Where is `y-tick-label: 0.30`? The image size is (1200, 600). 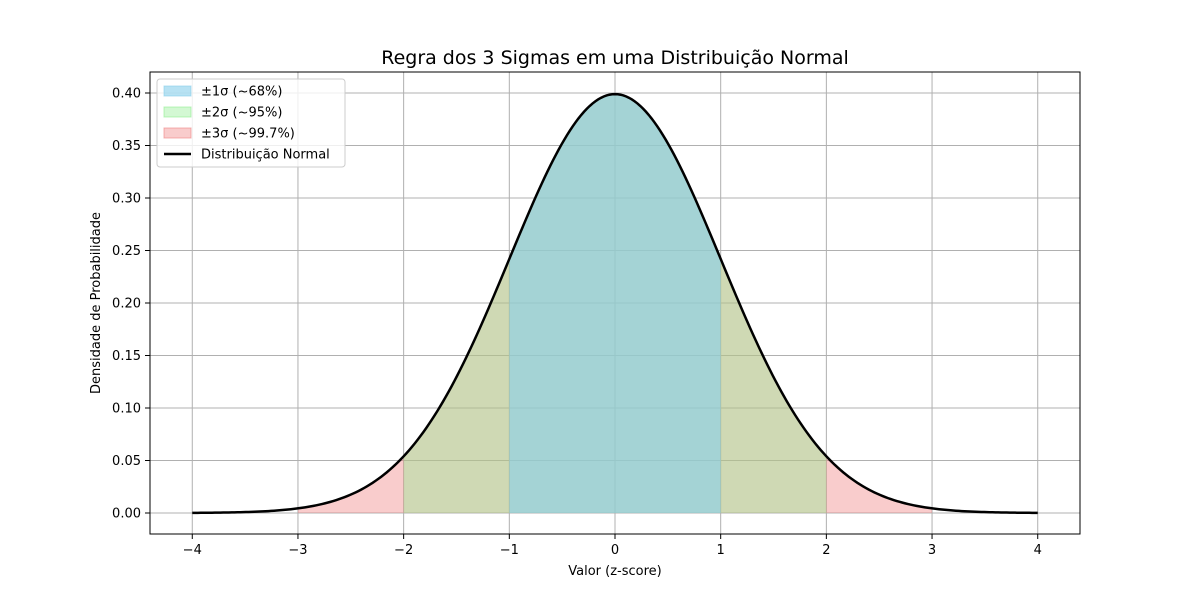 y-tick-label: 0.30 is located at coordinates (126, 199).